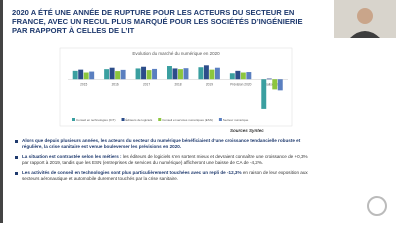 The image size is (396, 240). What do you see at coordinates (377, 206) in the screenshot?
I see `logo` at bounding box center [377, 206].